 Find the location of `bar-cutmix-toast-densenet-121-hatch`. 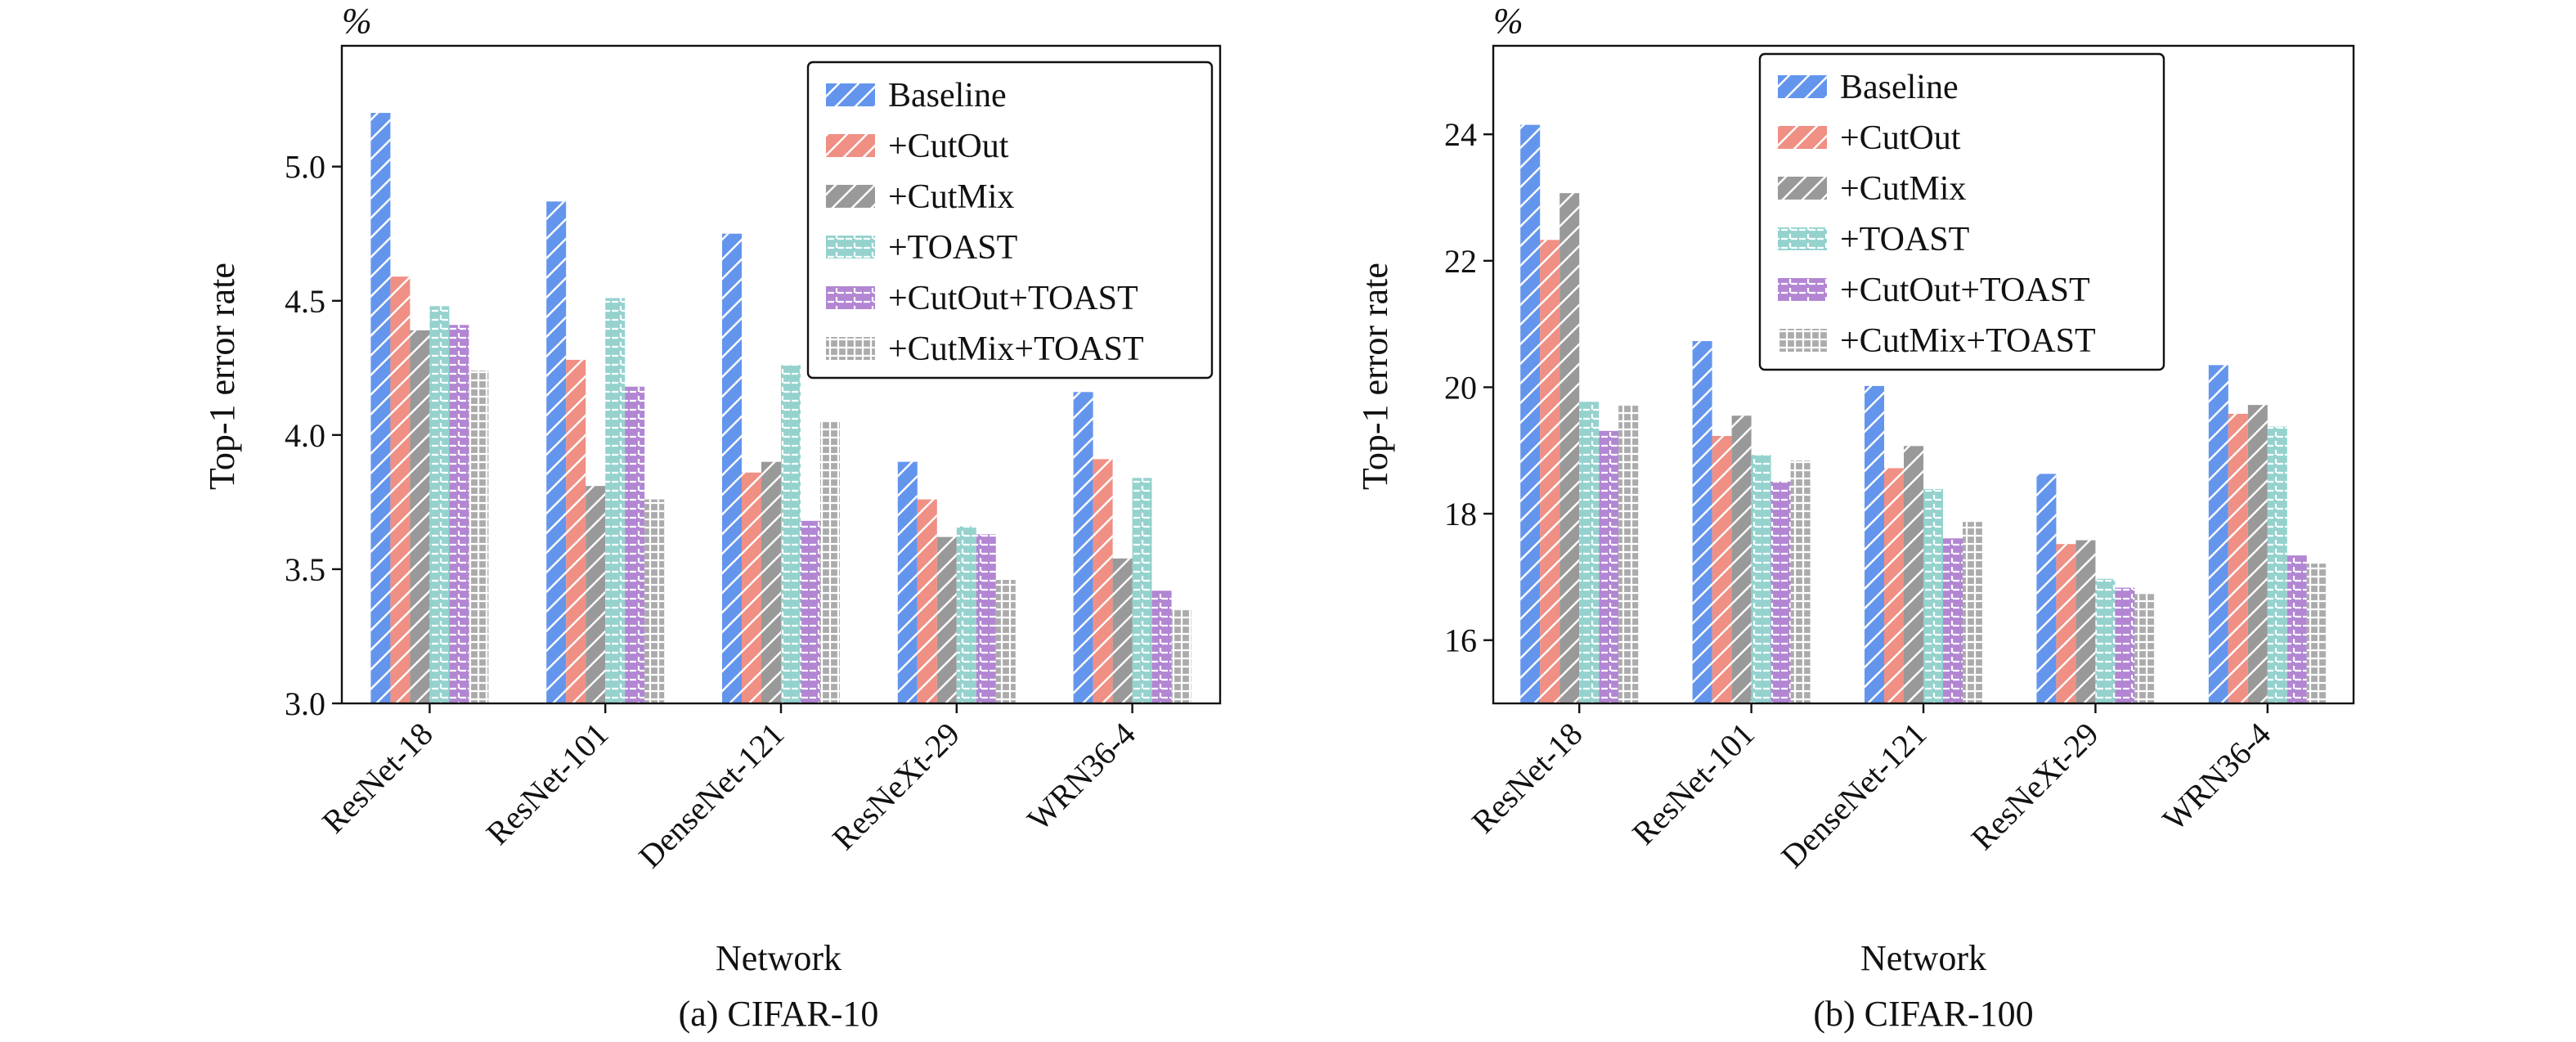

bar-cutmix-toast-densenet-121-hatch is located at coordinates (1972, 612).